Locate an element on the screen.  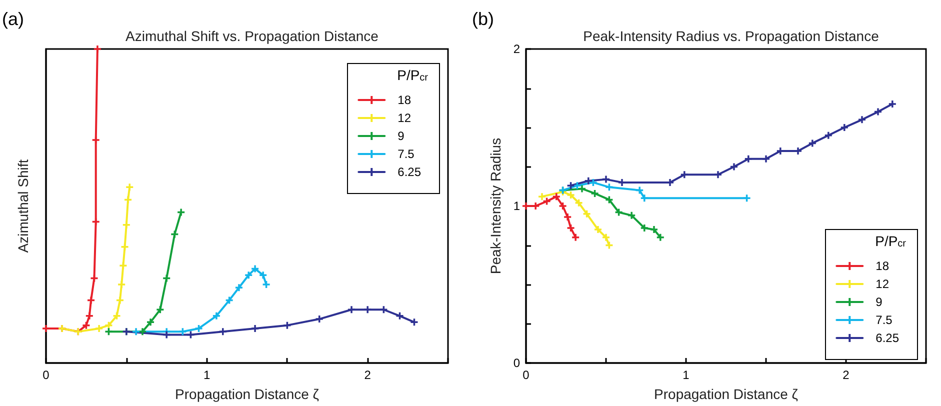
y-tick-label: 0 is located at coordinates (516, 363).